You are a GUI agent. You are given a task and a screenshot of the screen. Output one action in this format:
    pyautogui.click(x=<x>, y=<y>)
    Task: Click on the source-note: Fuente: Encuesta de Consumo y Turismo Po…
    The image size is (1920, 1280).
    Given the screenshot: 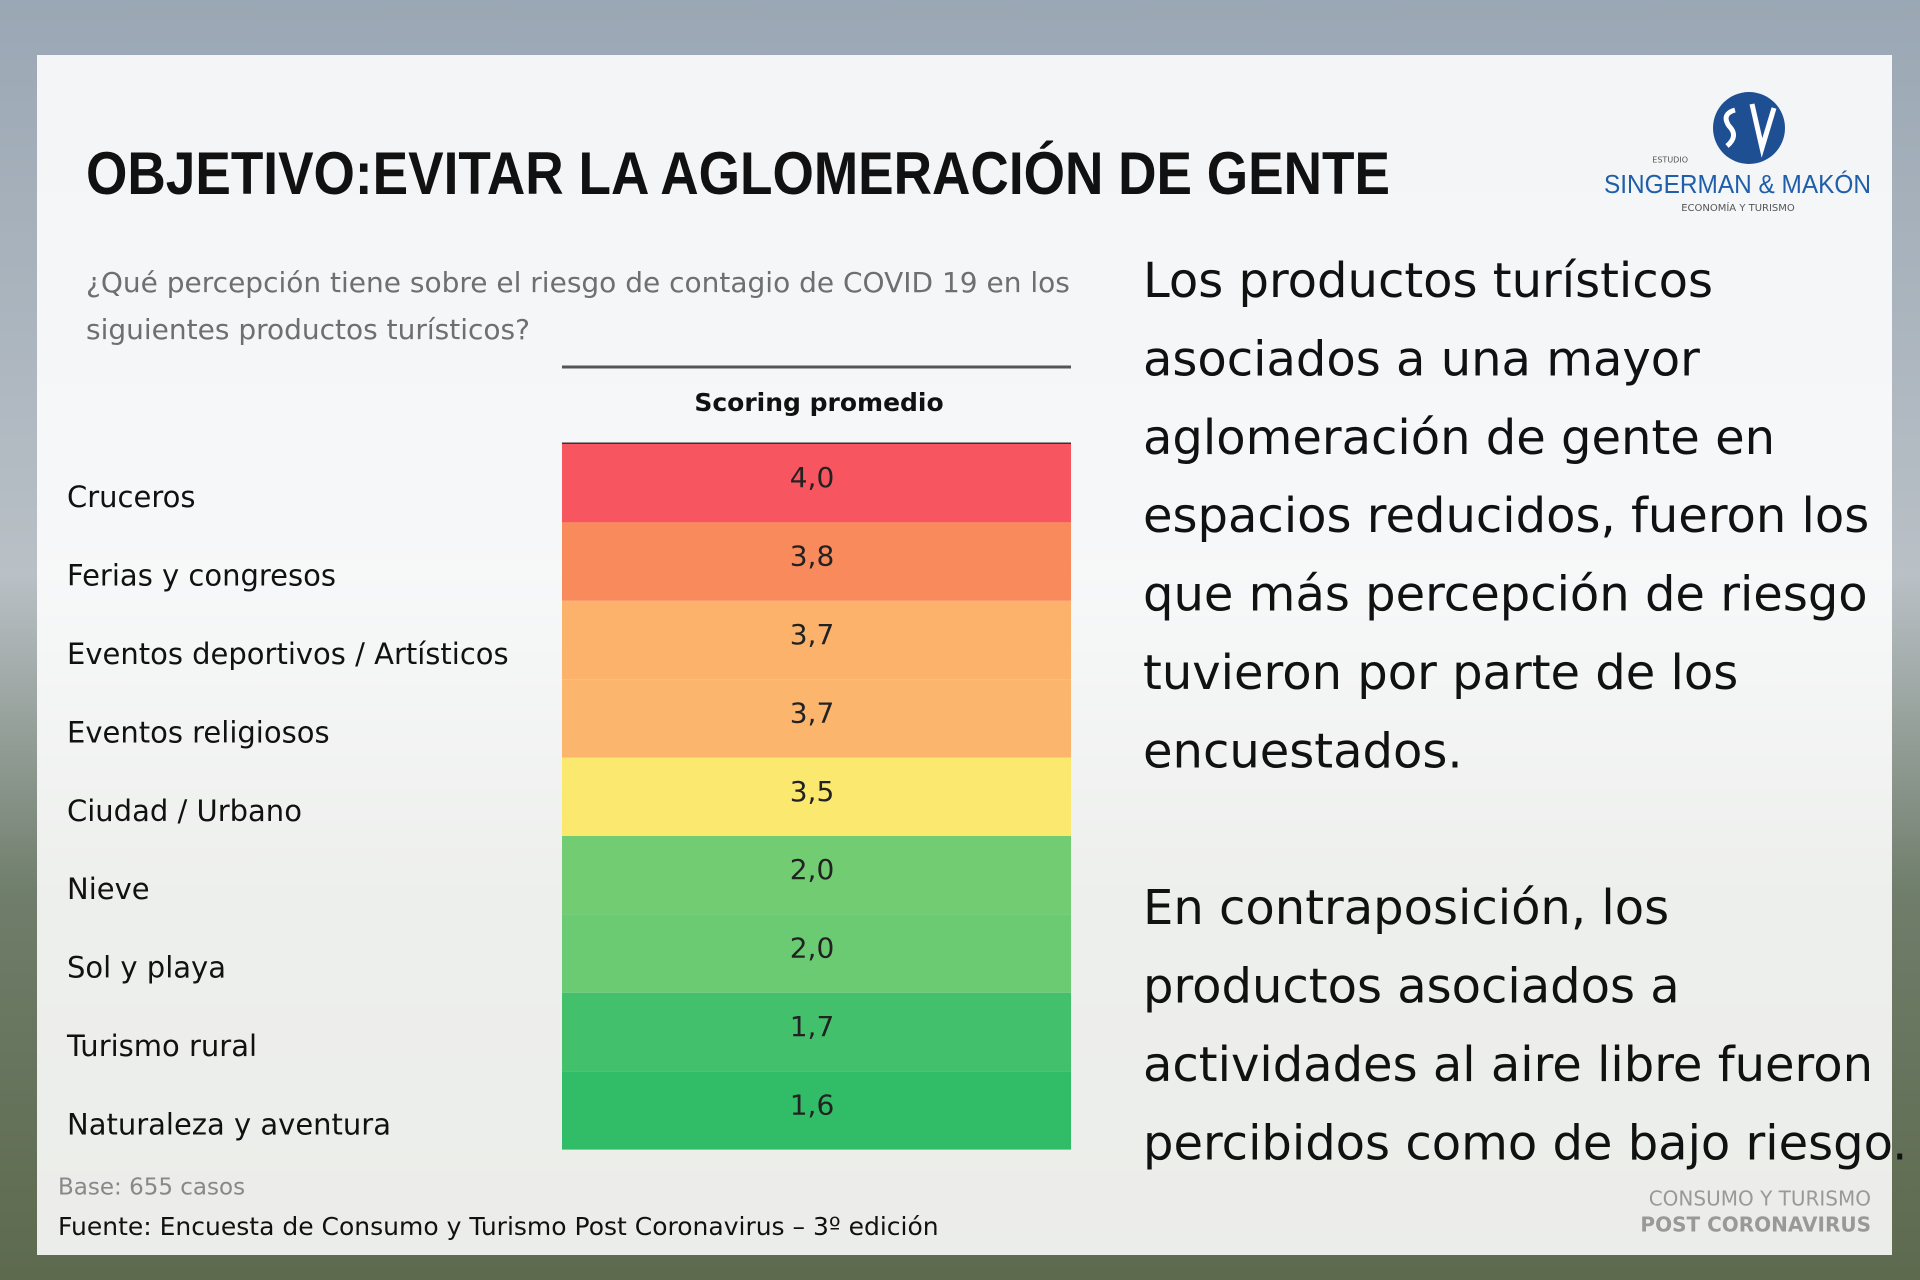 What is the action you would take?
    pyautogui.click(x=498, y=1226)
    